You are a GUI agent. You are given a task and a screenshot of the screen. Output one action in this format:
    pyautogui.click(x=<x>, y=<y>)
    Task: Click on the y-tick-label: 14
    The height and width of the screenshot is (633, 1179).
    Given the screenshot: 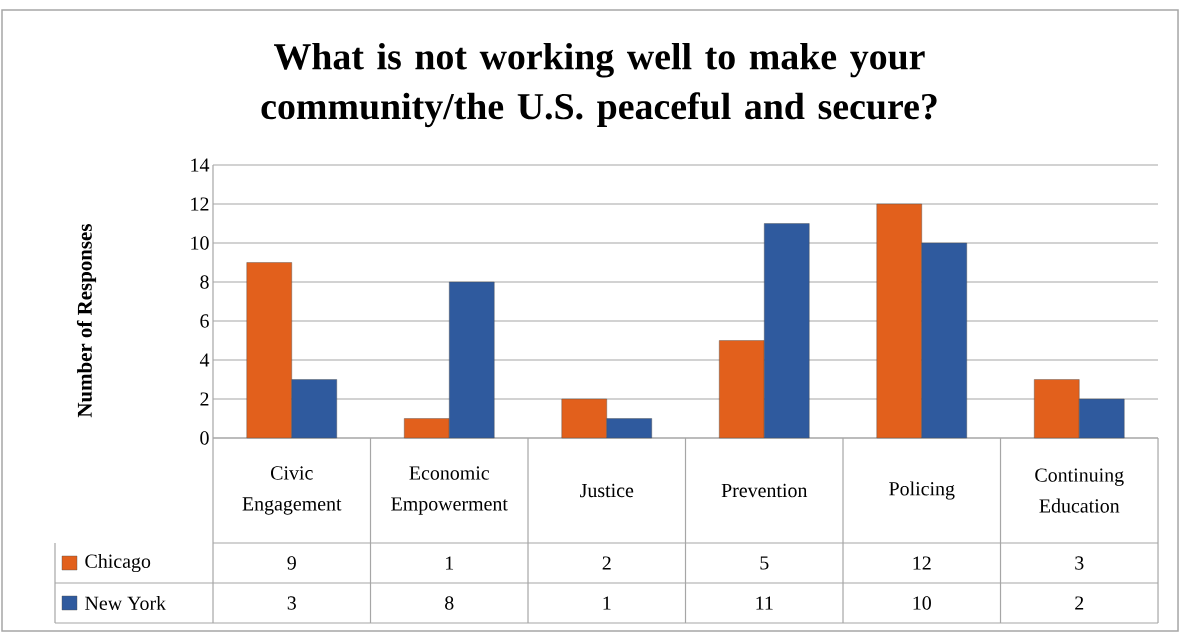 What is the action you would take?
    pyautogui.click(x=200, y=165)
    